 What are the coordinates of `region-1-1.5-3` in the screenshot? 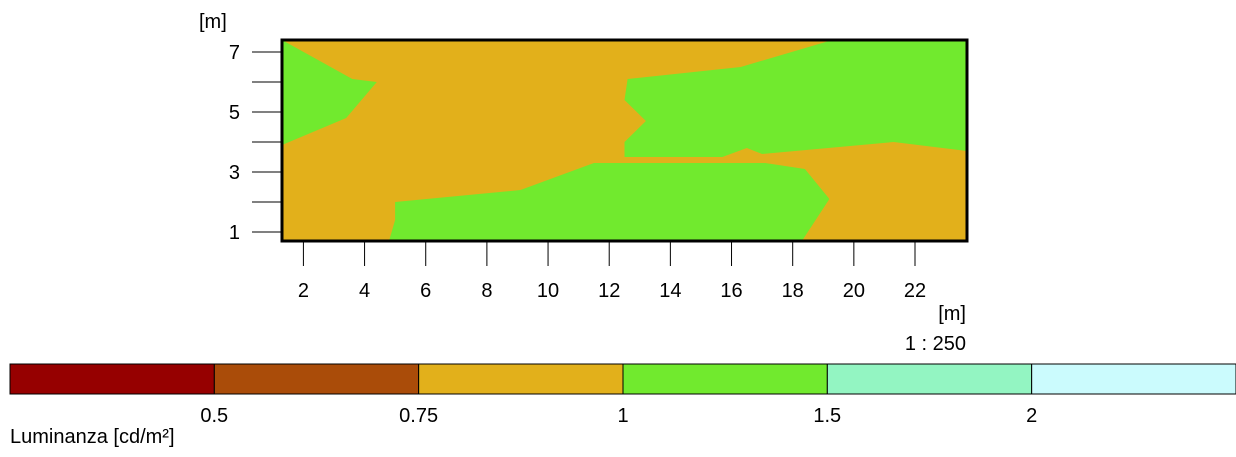 It's located at (609, 202).